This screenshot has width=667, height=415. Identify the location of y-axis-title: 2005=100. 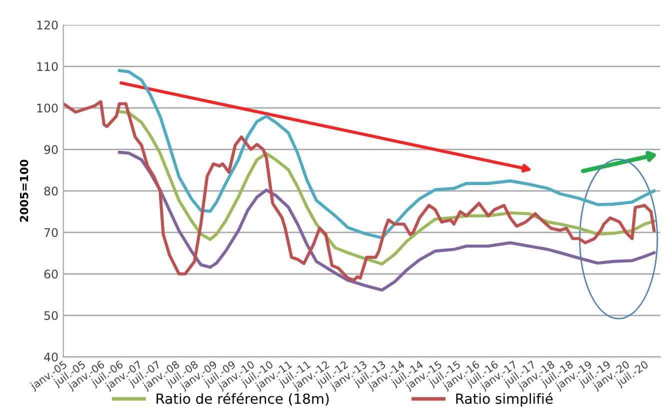
(24, 191).